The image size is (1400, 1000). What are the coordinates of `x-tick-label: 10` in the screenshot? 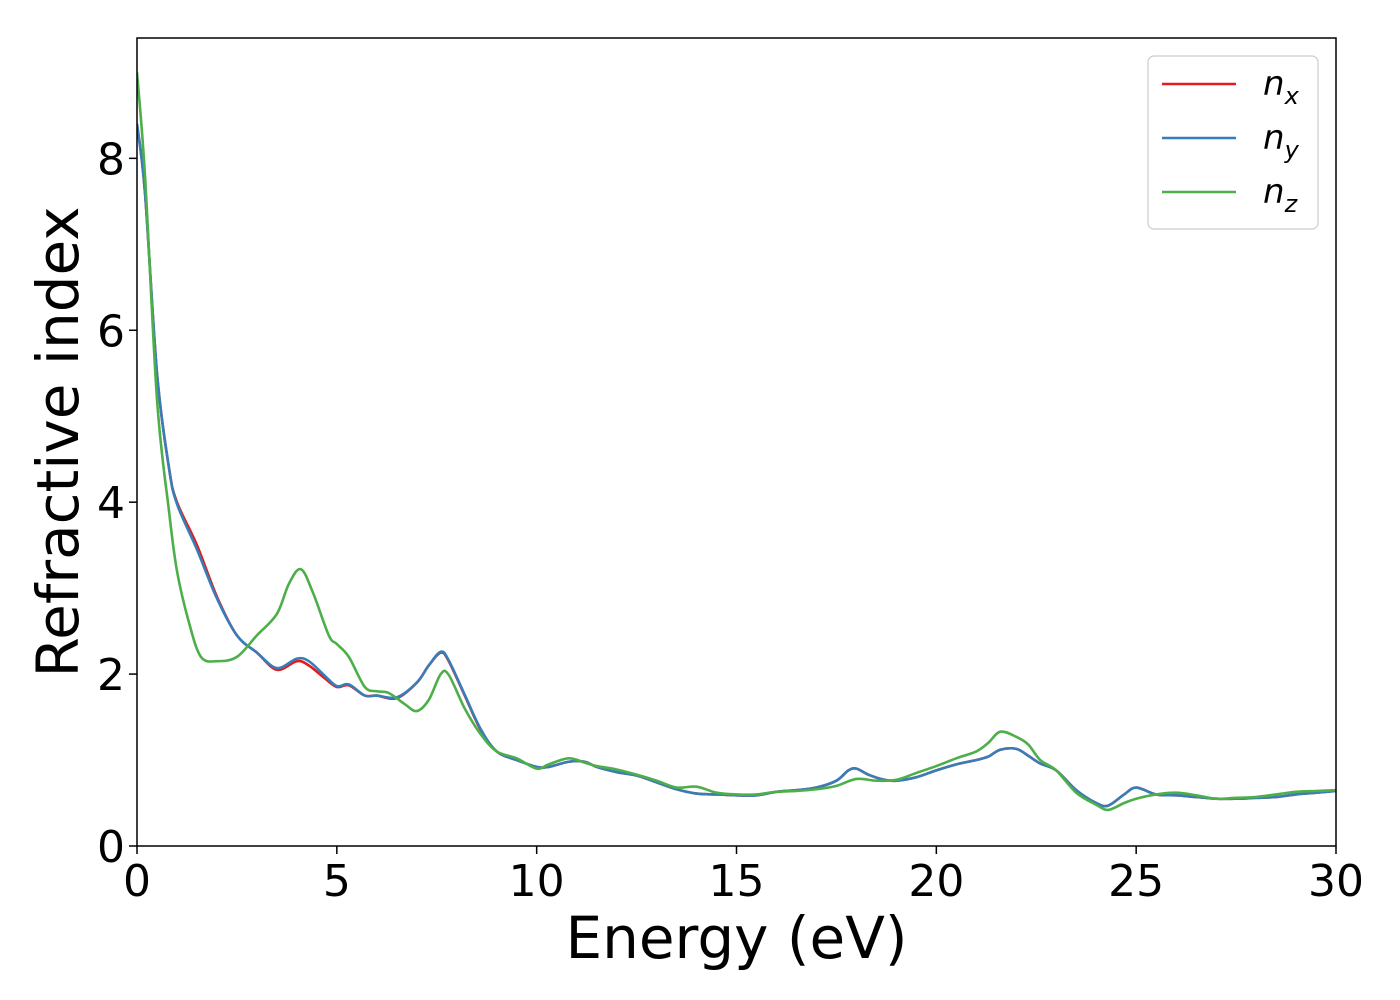 It's located at (537, 881).